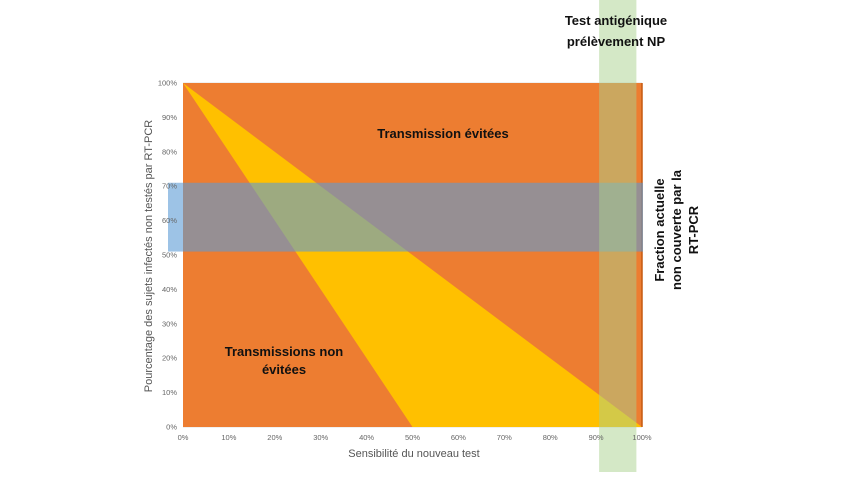  I want to click on label-fraction-line2: non couverte par la, so click(676, 229).